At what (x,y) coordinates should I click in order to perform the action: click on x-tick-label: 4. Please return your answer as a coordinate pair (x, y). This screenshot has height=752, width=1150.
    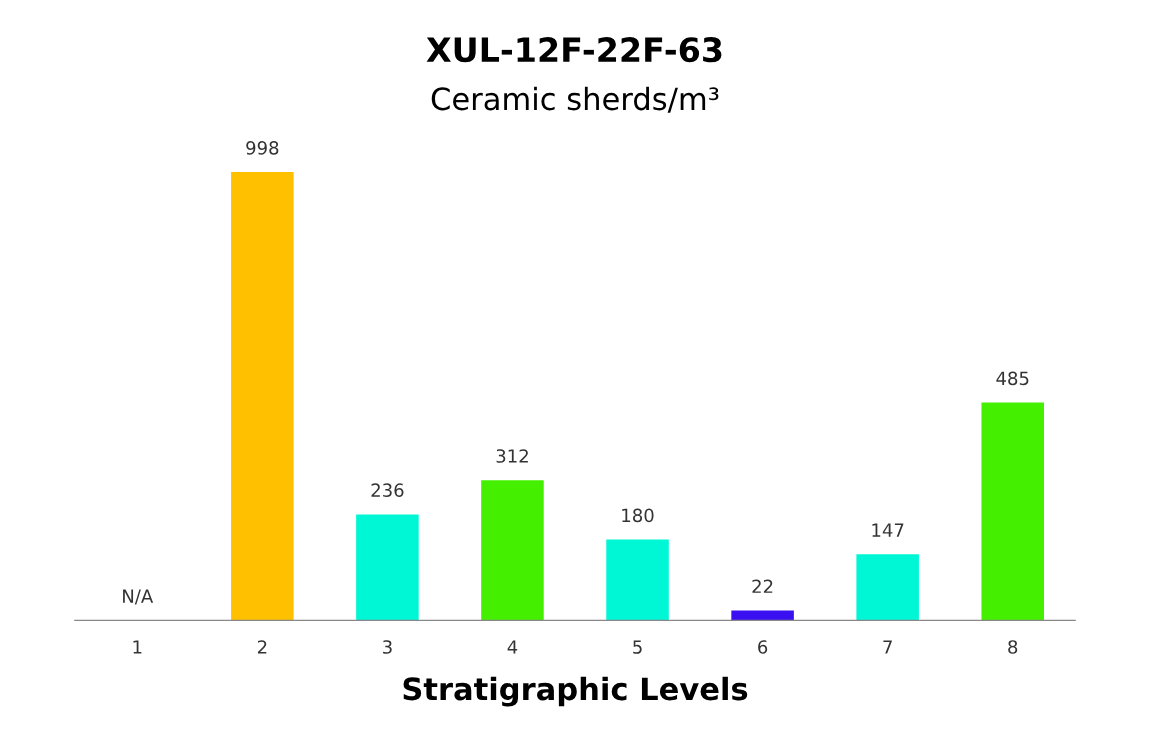
    Looking at the image, I should click on (512, 647).